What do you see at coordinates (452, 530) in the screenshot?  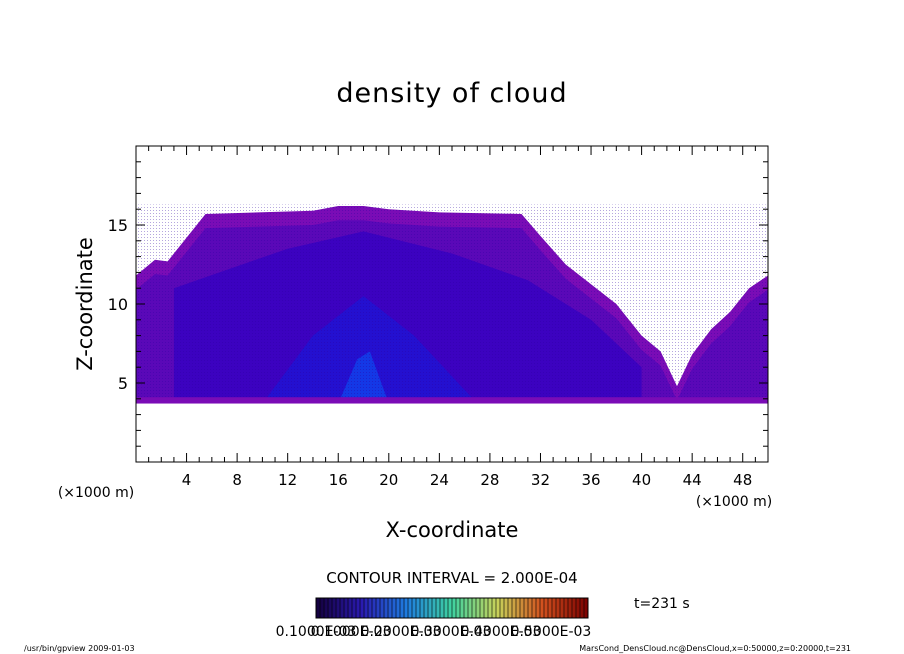 I see `x-axis-label: X-coordinate` at bounding box center [452, 530].